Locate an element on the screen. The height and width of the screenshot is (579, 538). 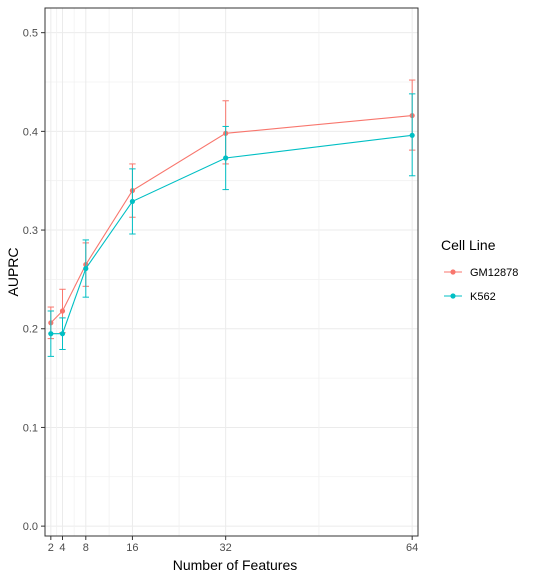
x-tick-label: 2 is located at coordinates (51, 548).